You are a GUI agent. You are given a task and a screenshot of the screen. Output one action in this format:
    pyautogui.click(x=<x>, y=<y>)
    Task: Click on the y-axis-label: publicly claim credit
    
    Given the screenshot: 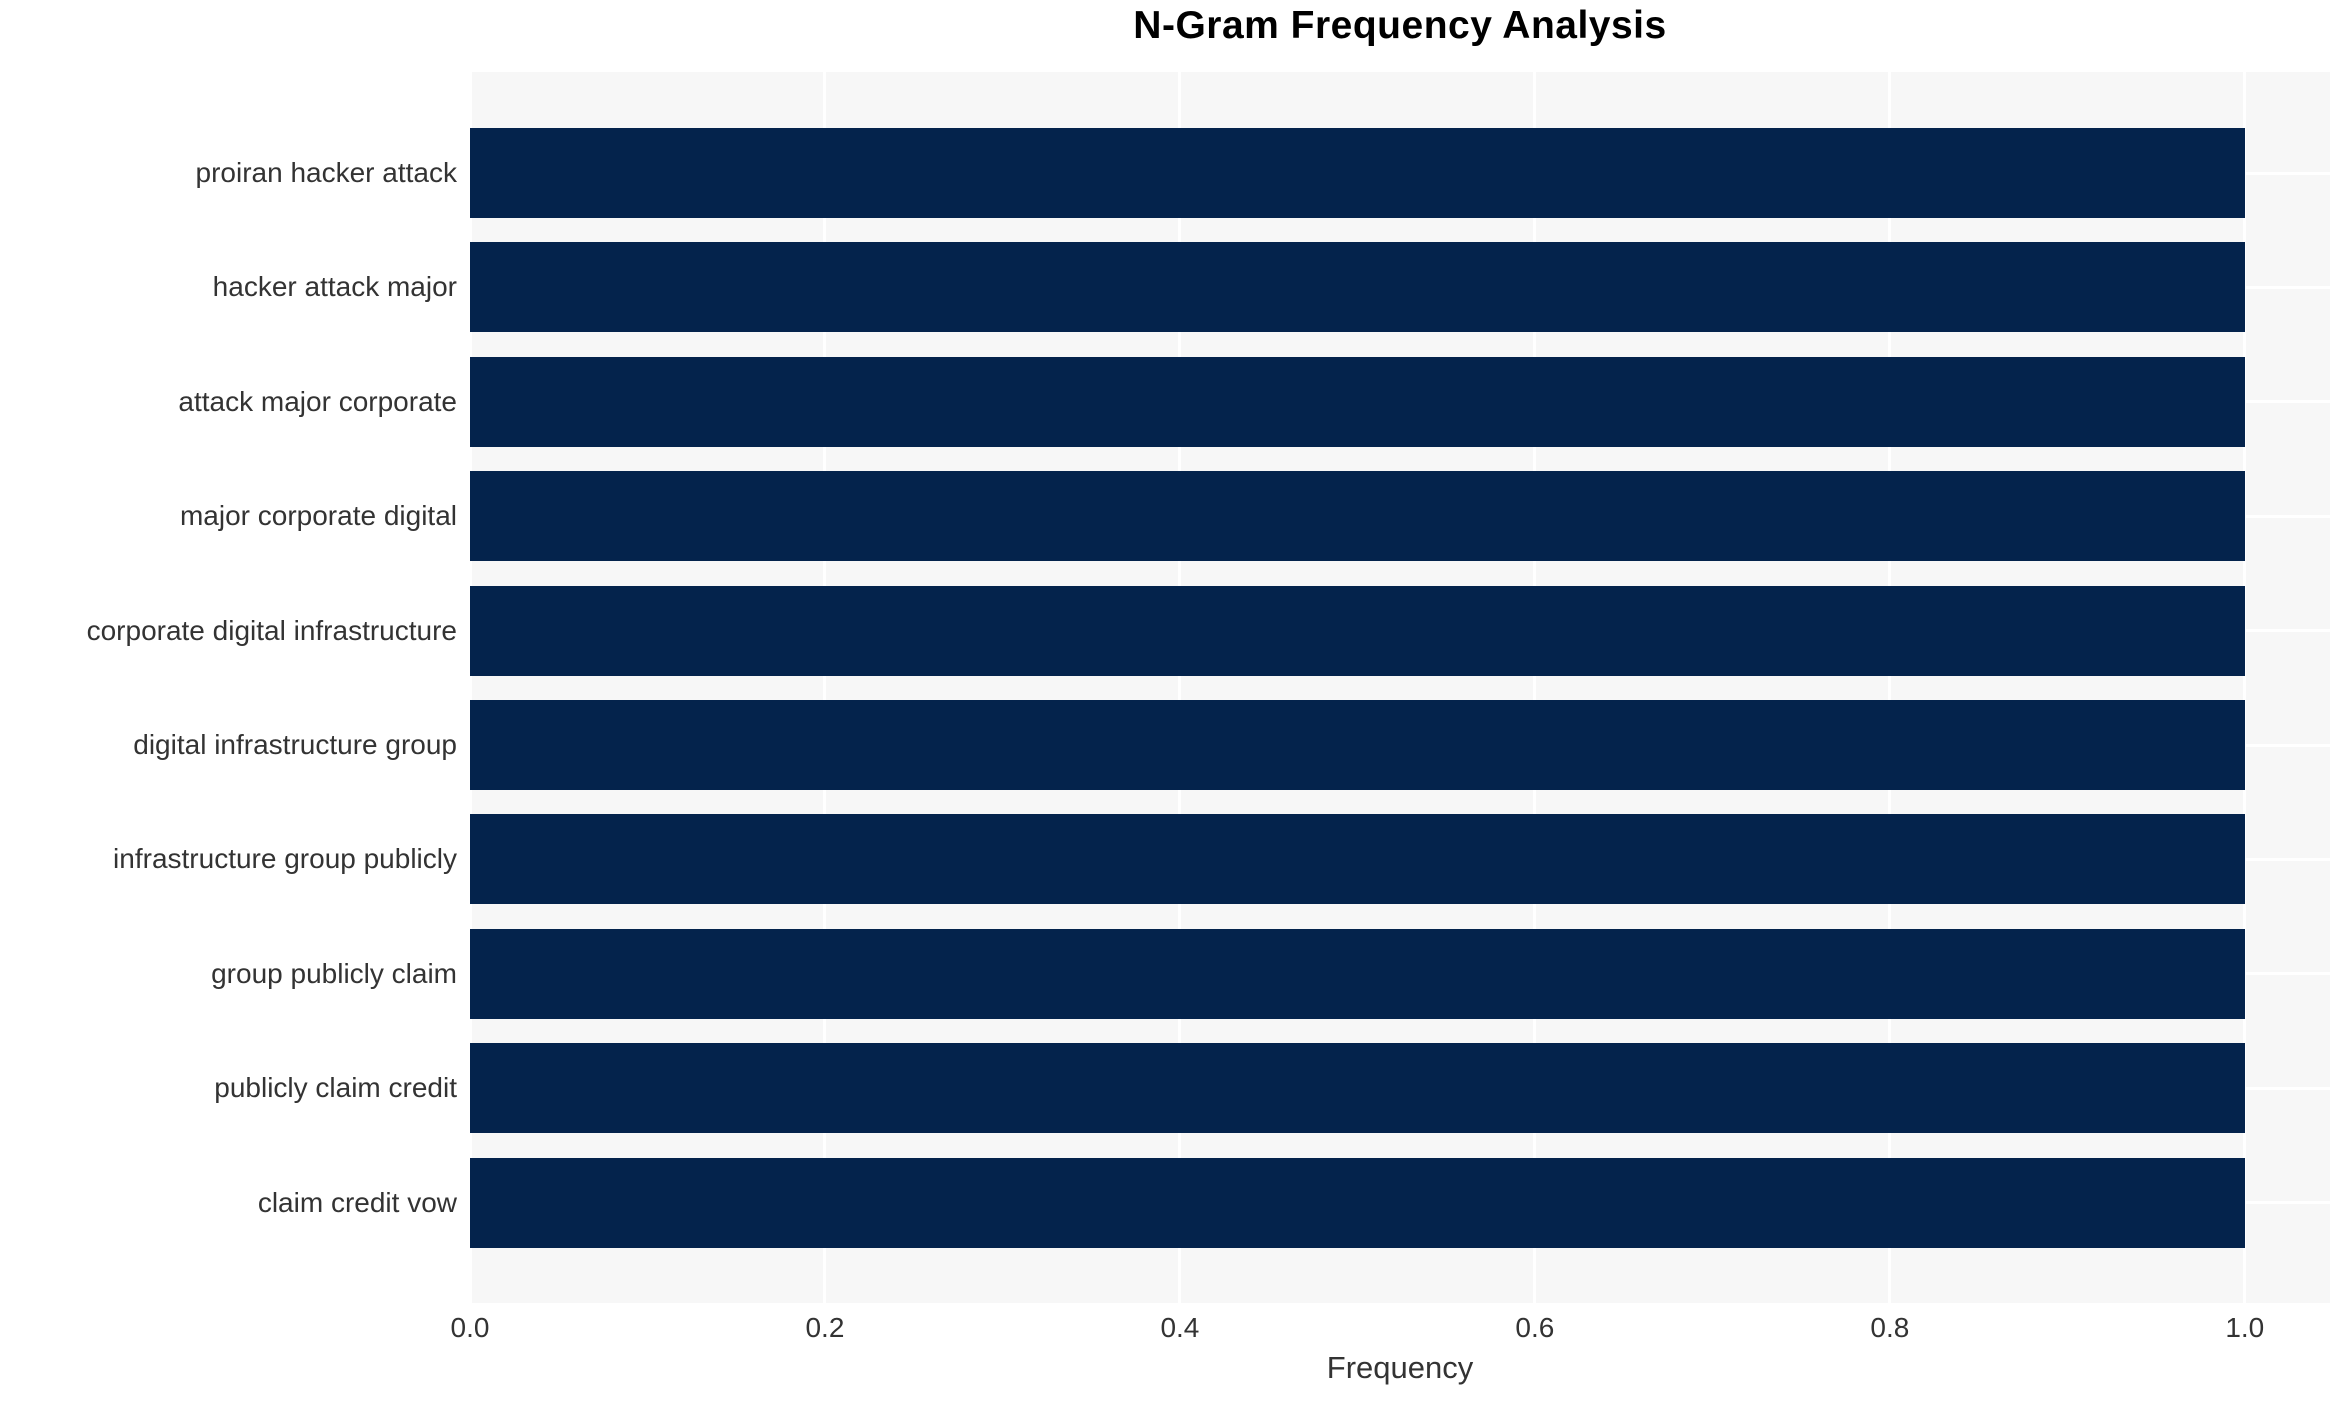 What is the action you would take?
    pyautogui.click(x=335, y=1088)
    